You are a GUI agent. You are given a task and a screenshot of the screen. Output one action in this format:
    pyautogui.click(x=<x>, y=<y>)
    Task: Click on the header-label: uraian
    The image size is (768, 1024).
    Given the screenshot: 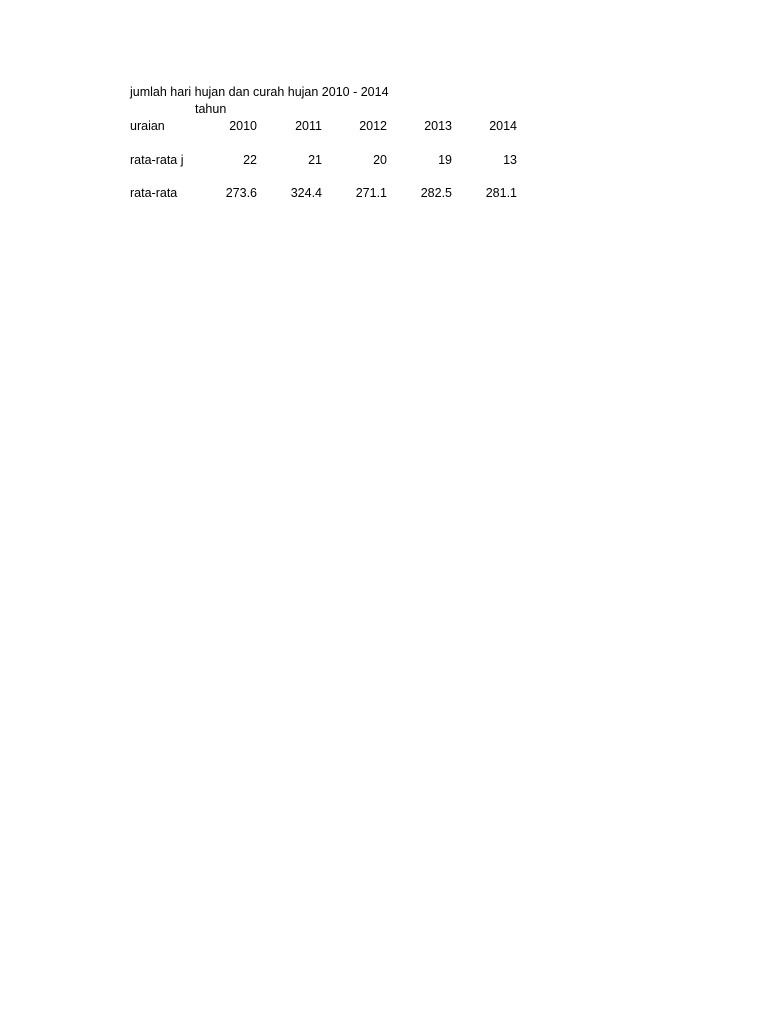 What is the action you would take?
    pyautogui.click(x=147, y=126)
    